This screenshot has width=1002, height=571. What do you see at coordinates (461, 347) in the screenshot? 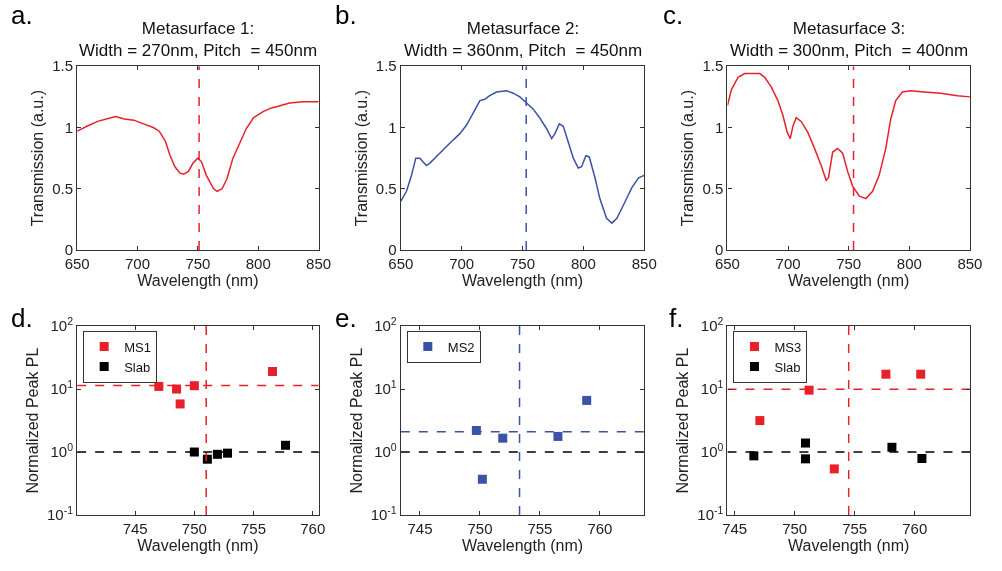
I see `legend-label: MS2` at bounding box center [461, 347].